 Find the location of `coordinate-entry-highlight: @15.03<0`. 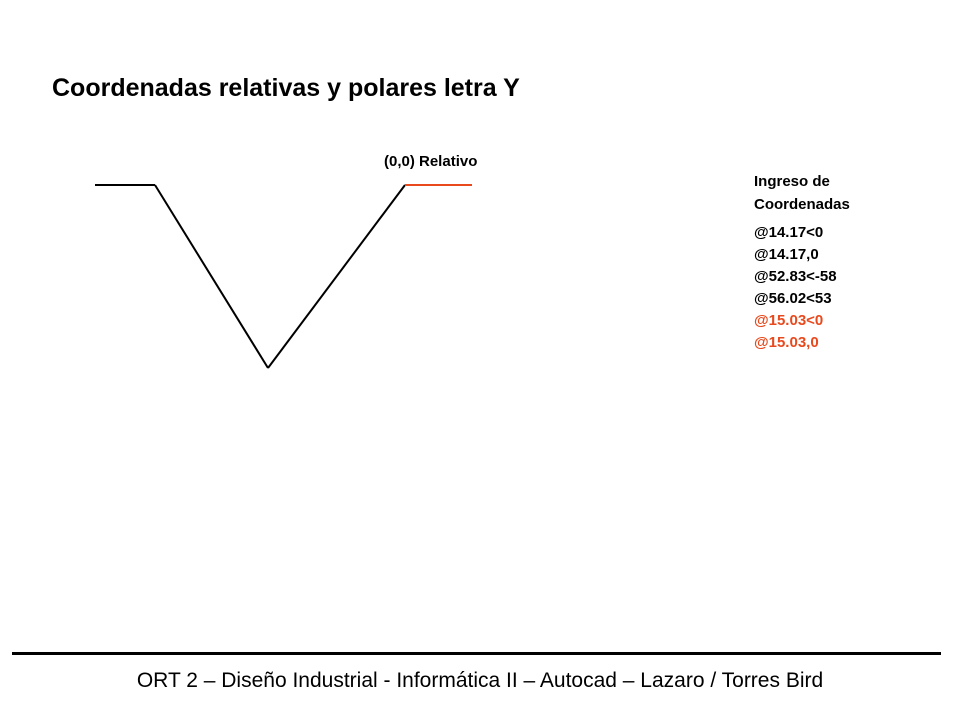

coordinate-entry-highlight: @15.03<0 is located at coordinates (789, 320).